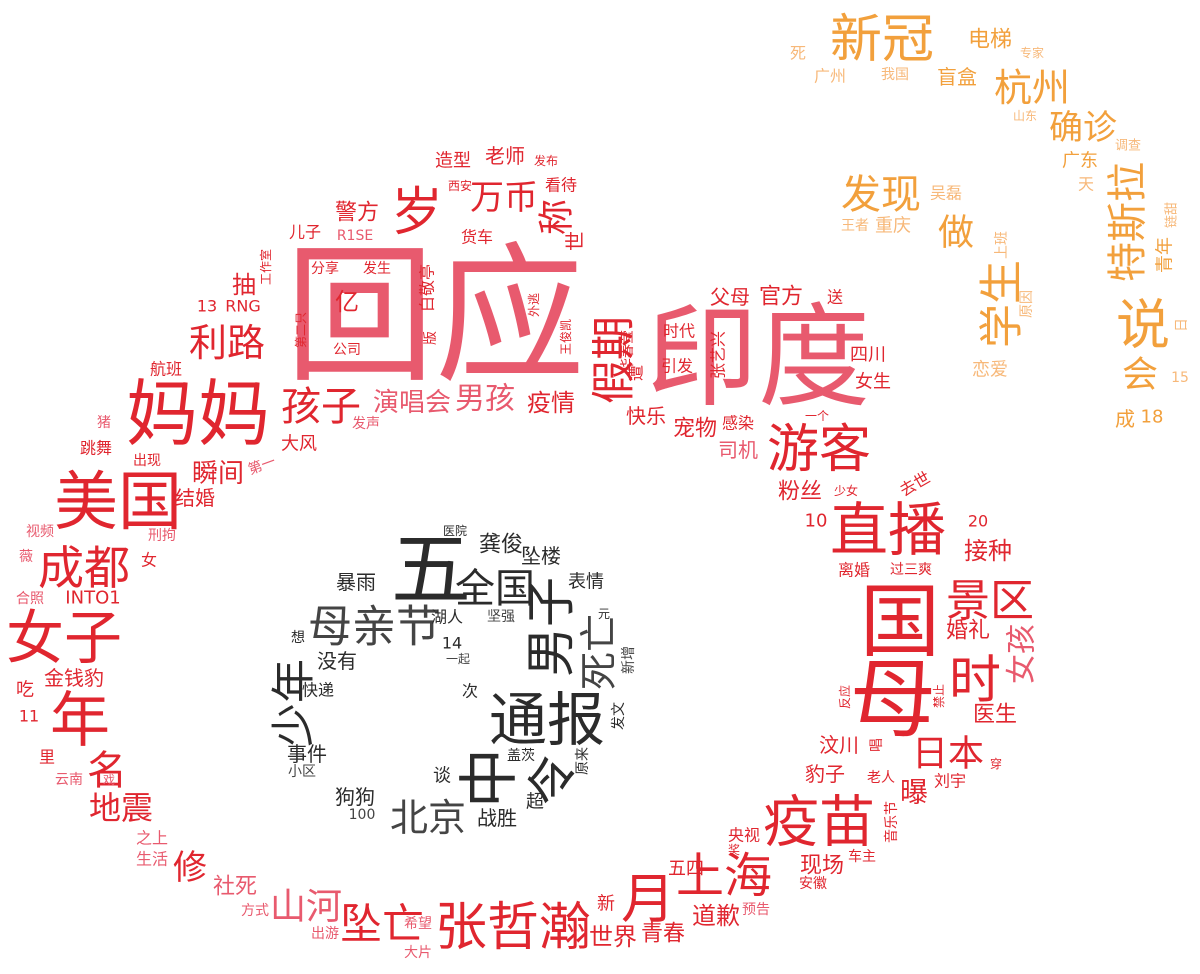  I want to click on word-118: 发声, so click(366, 424).